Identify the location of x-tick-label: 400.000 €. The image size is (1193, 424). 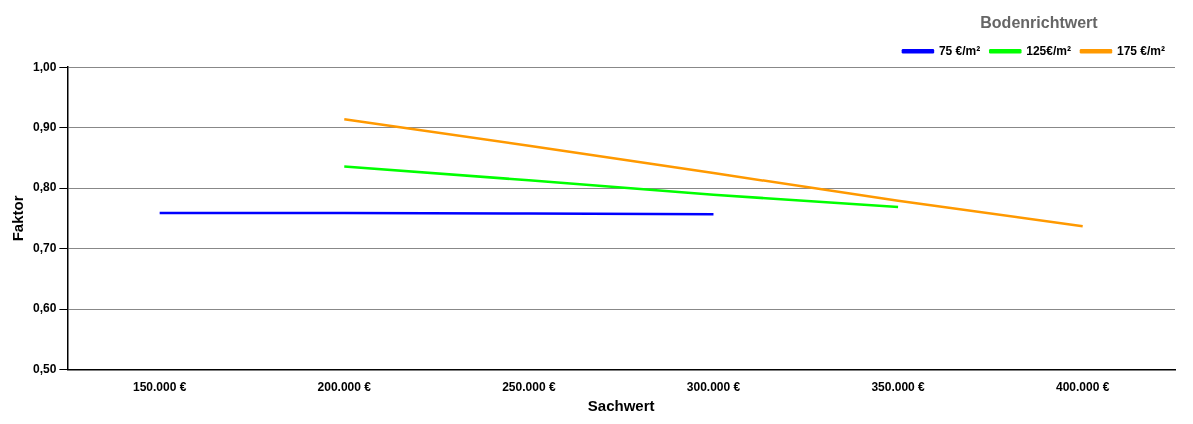
(1083, 387).